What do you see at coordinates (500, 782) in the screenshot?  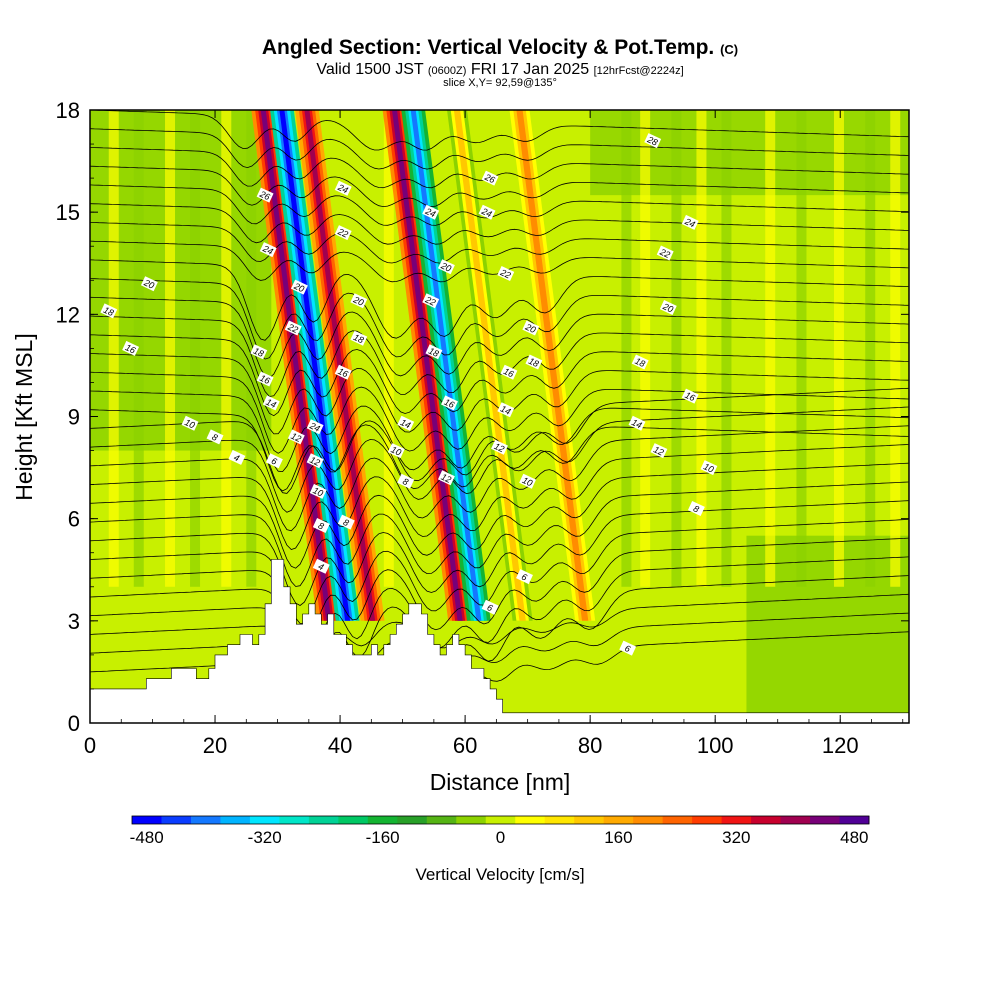 I see `x-axis-label: Distance [nm]` at bounding box center [500, 782].